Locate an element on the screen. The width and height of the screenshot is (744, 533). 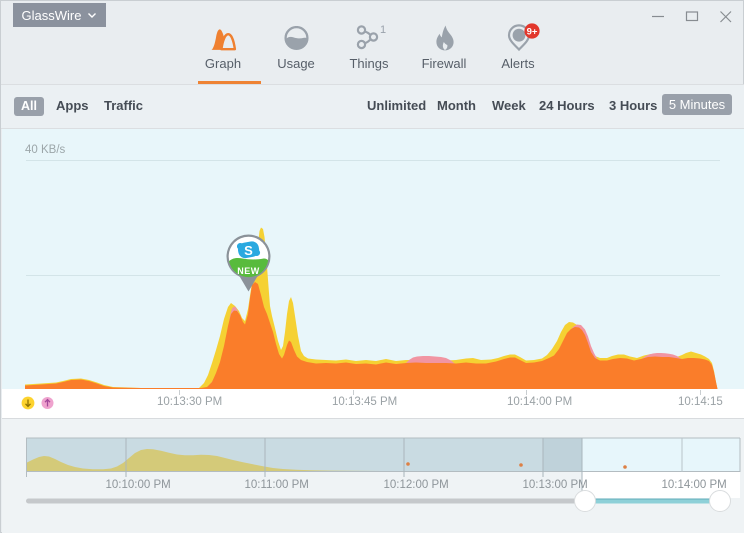
svg-text: NEW is located at coordinates (248, 271).